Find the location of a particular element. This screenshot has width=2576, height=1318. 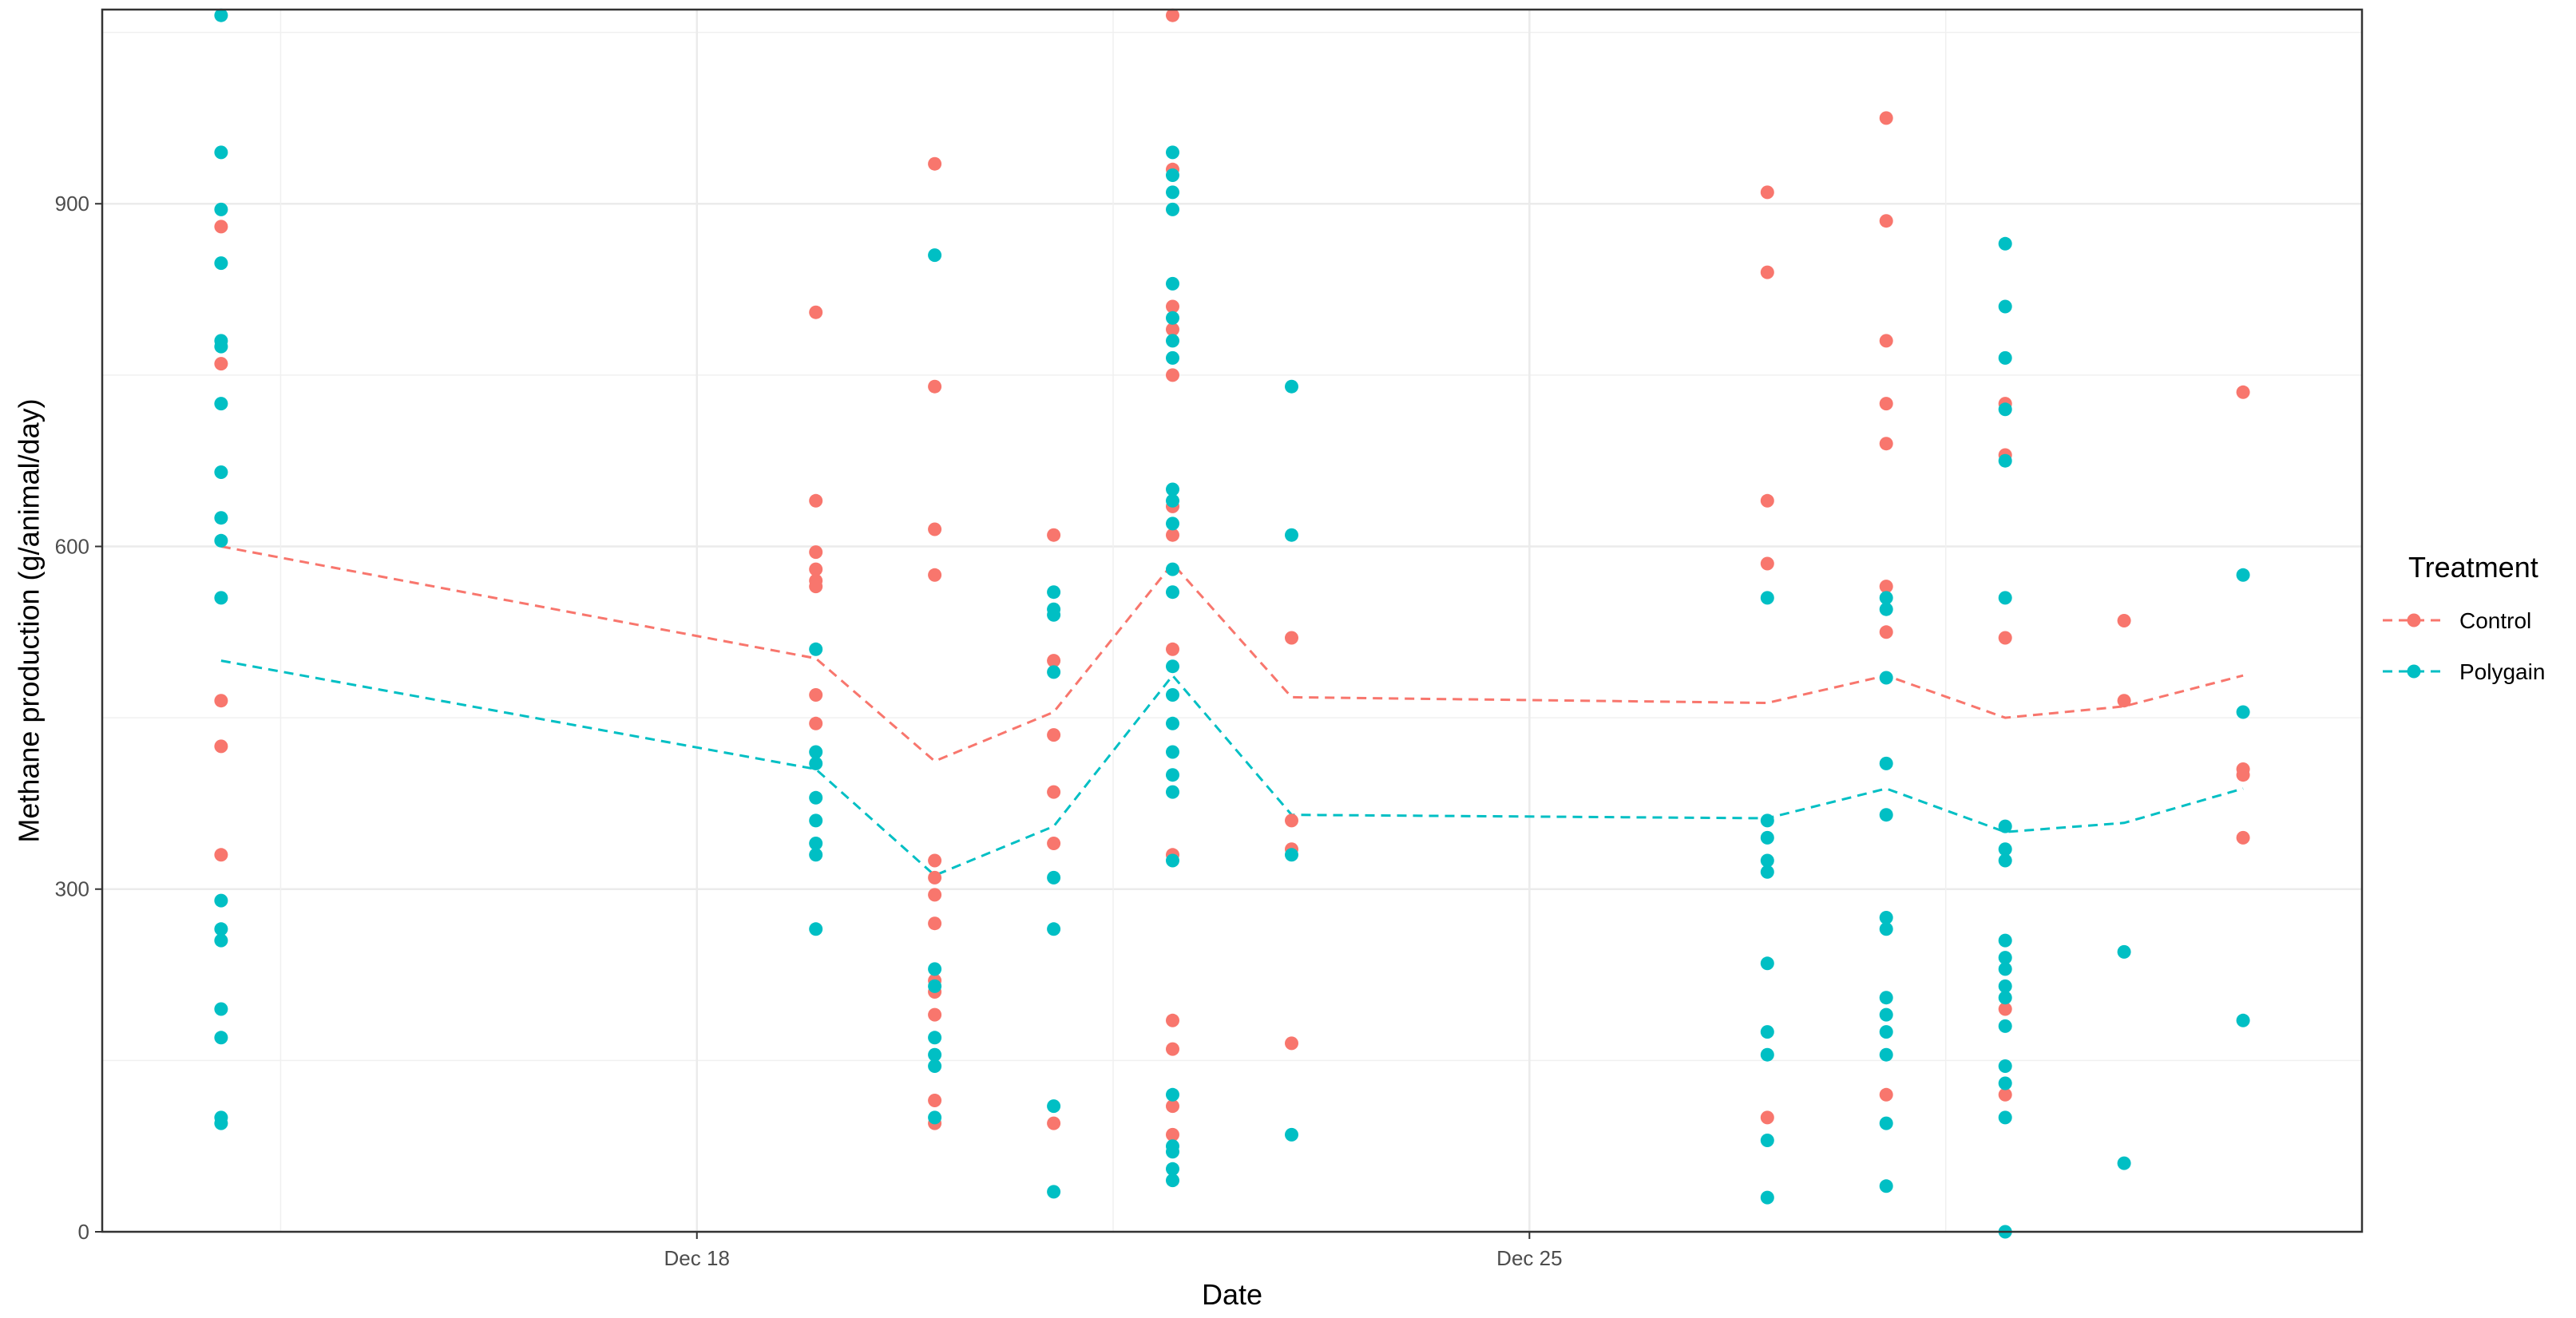

y-tick-label: 900 is located at coordinates (72, 204).